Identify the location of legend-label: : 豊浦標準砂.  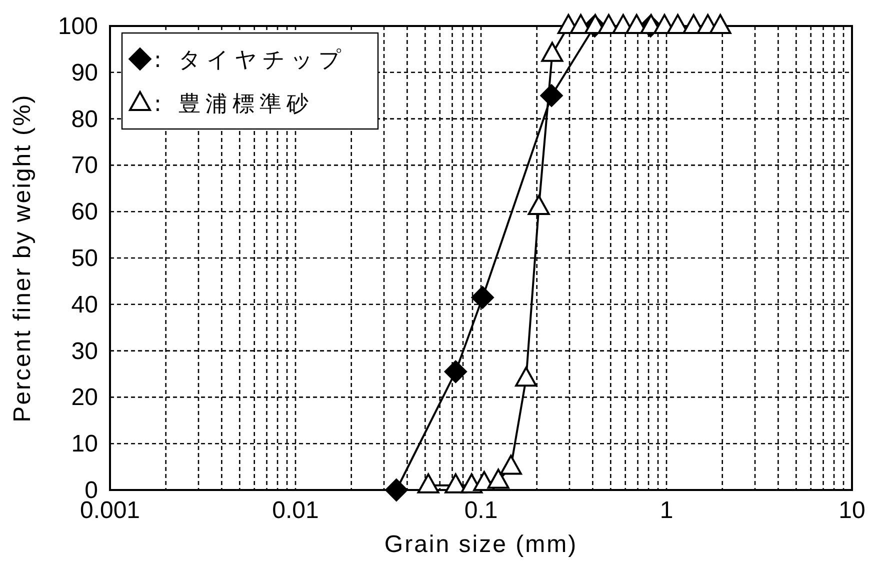
(234, 104).